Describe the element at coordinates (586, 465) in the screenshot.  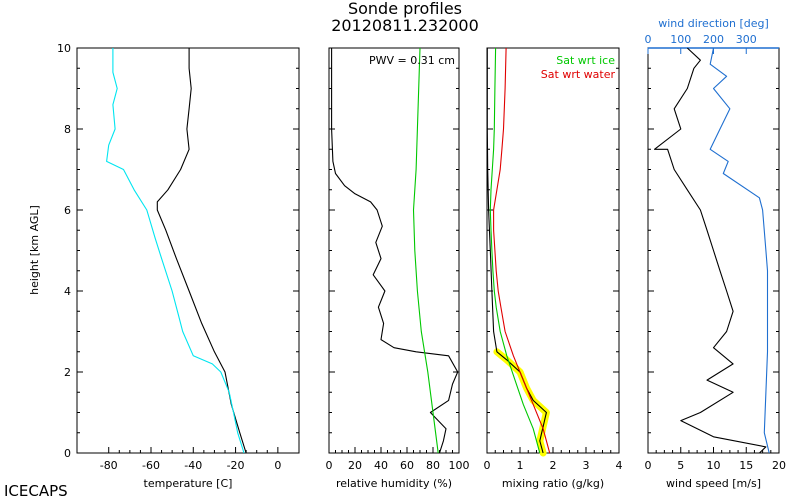
I see `x-tick-label: 3` at that location.